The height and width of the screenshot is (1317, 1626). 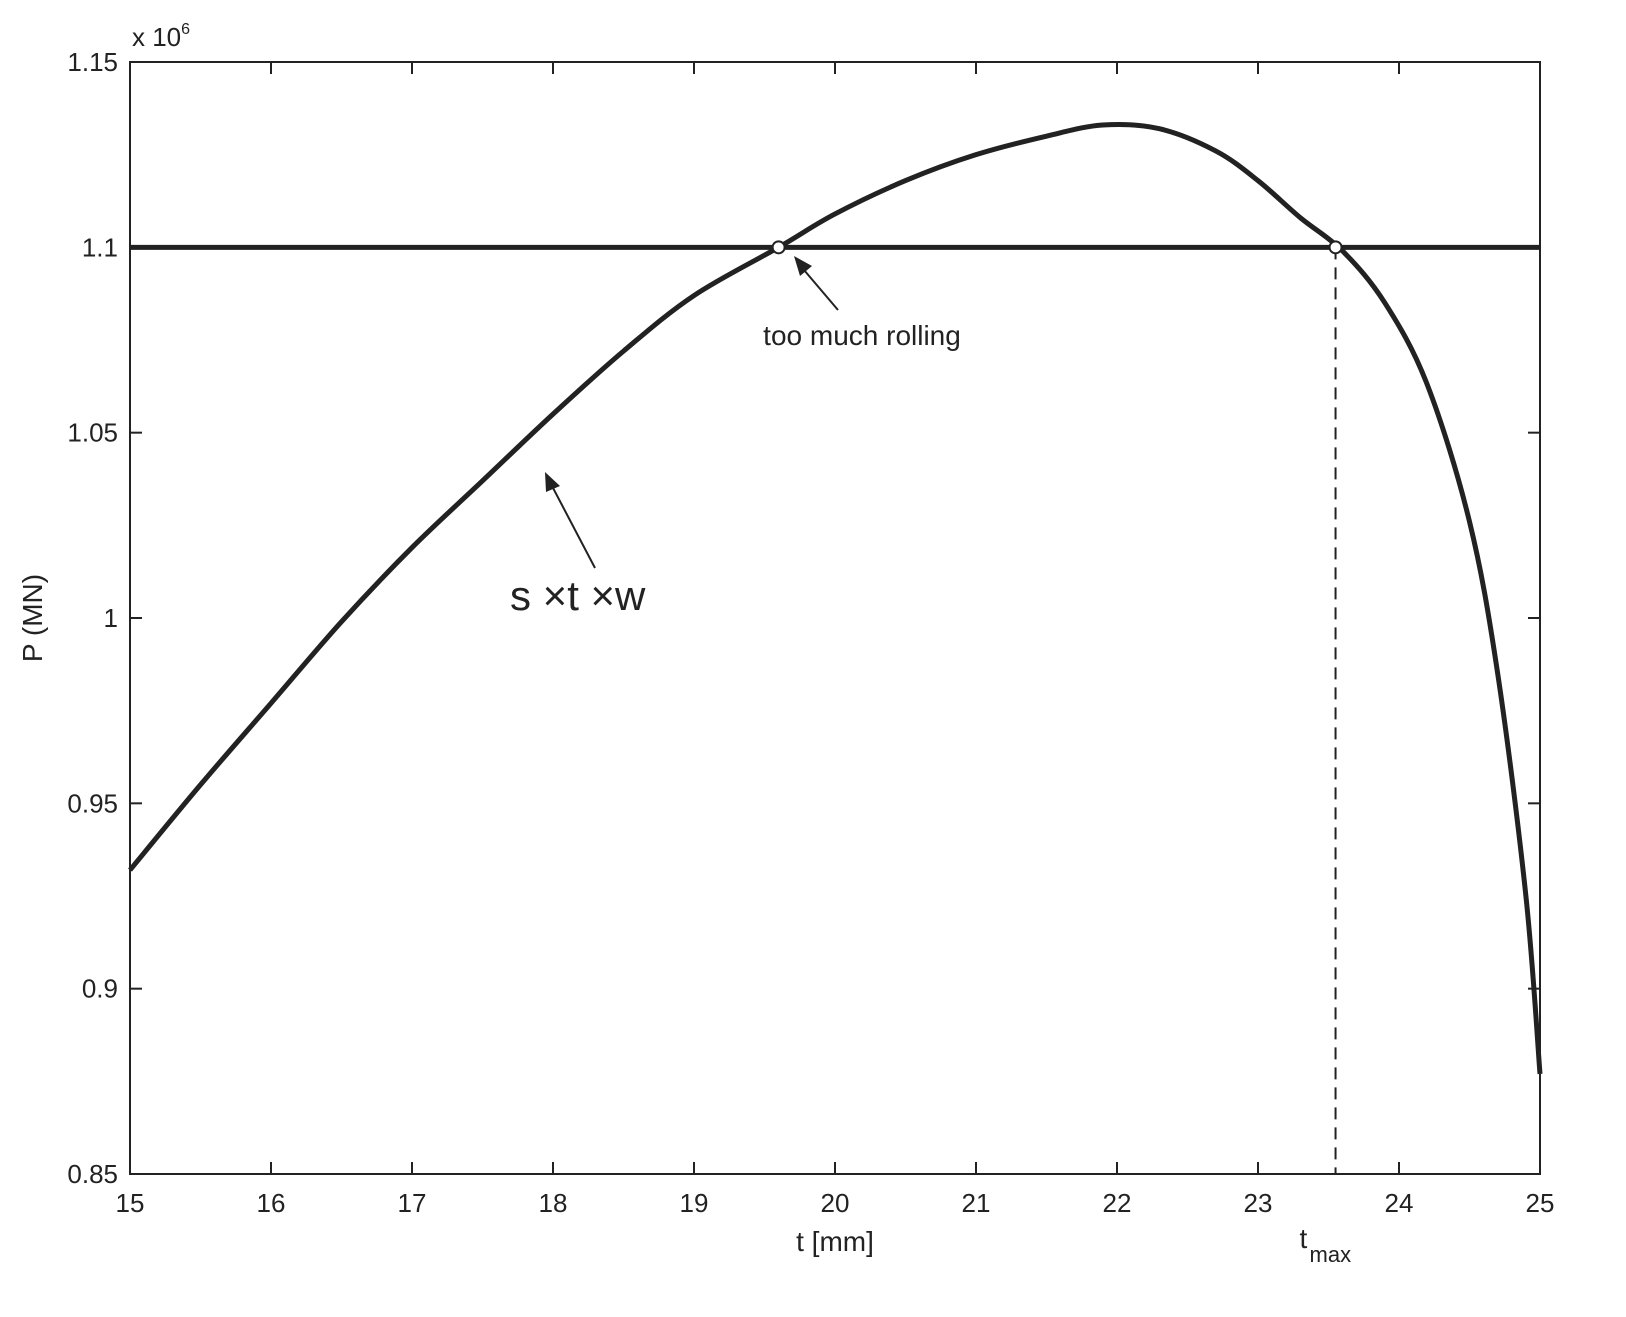 I want to click on y-tick-label: 1.1, so click(x=100, y=247).